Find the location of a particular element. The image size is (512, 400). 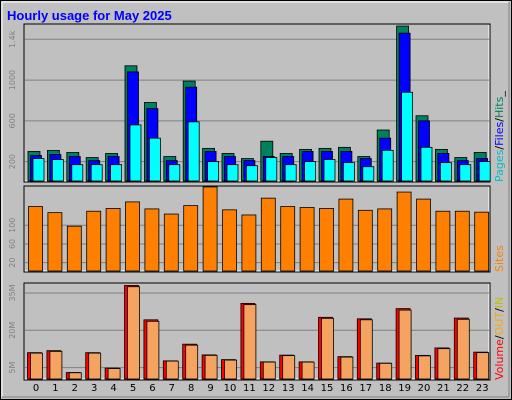

x-tick-label: 21 is located at coordinates (443, 388).